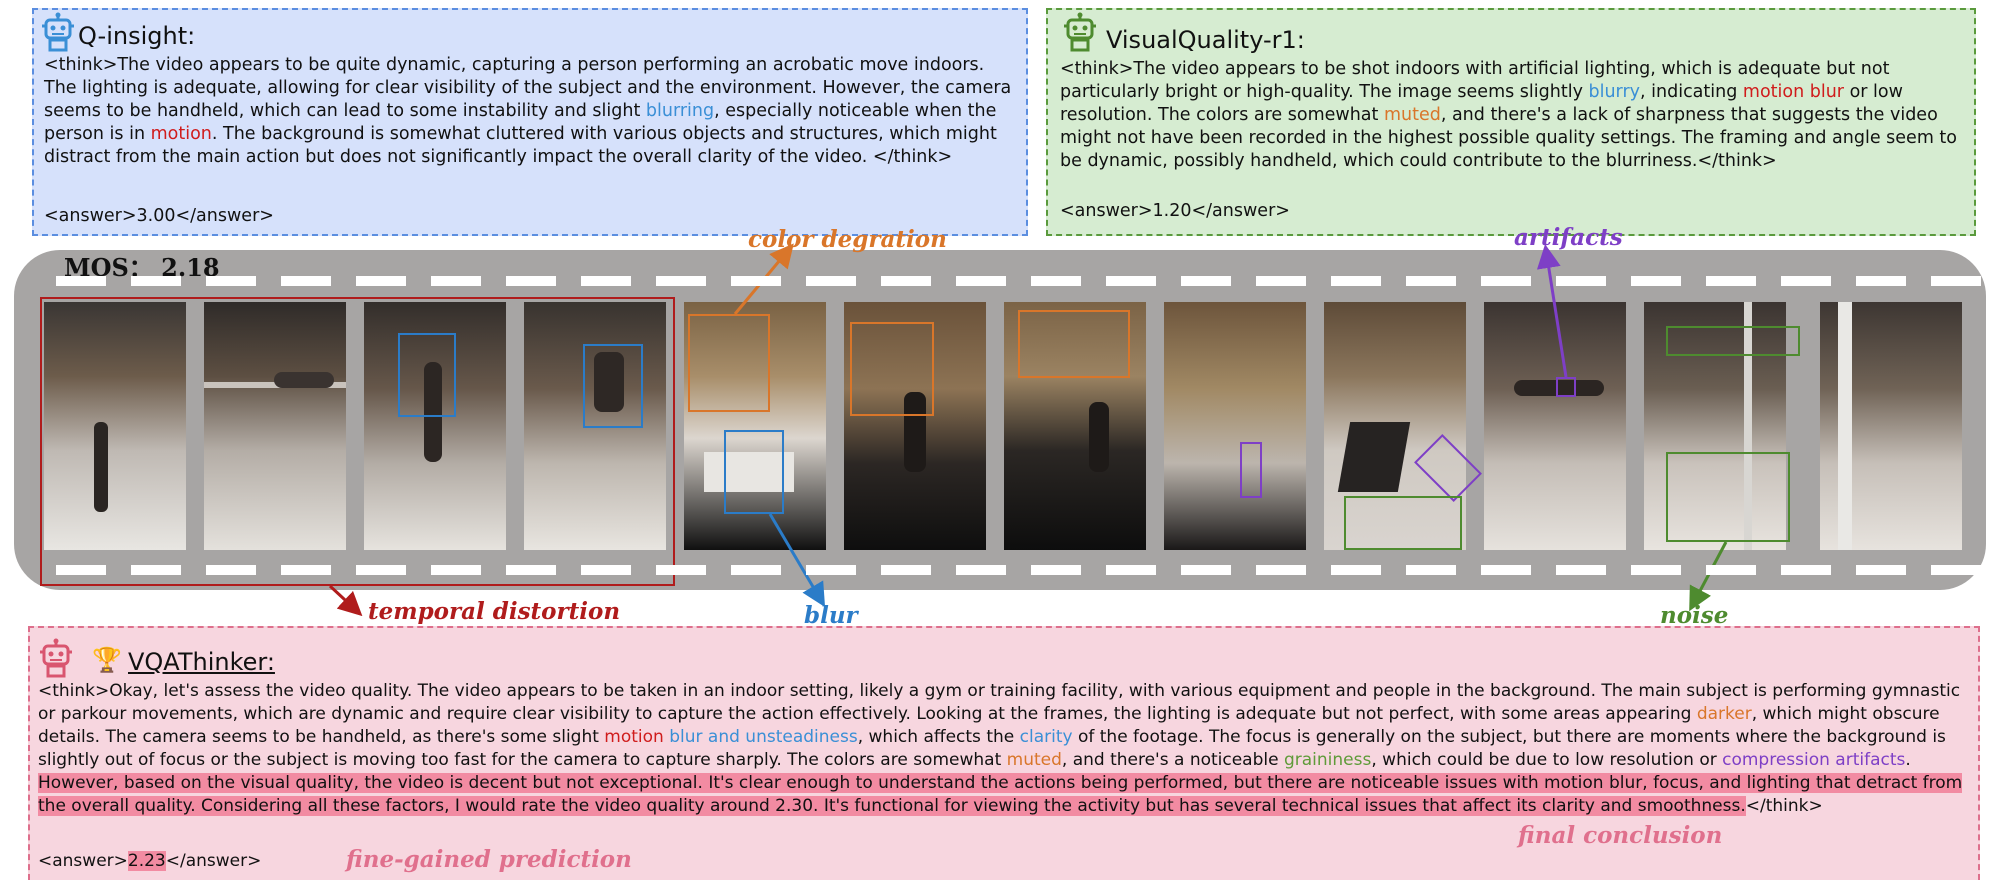 The width and height of the screenshot is (2000, 880). What do you see at coordinates (1046, 737) in the screenshot?
I see `text-segment: clarity` at bounding box center [1046, 737].